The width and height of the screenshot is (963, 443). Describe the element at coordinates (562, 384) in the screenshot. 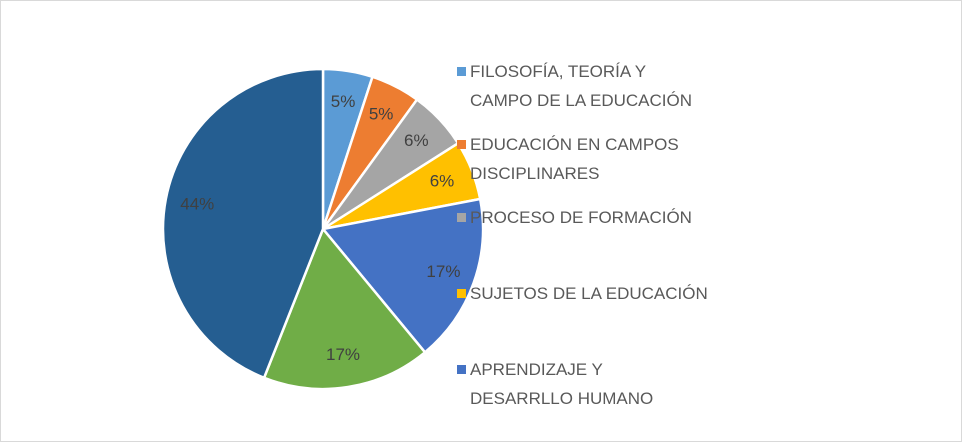

I see `legend-label: APRENDIZAJE Y DESARRLLO HUMANO` at that location.